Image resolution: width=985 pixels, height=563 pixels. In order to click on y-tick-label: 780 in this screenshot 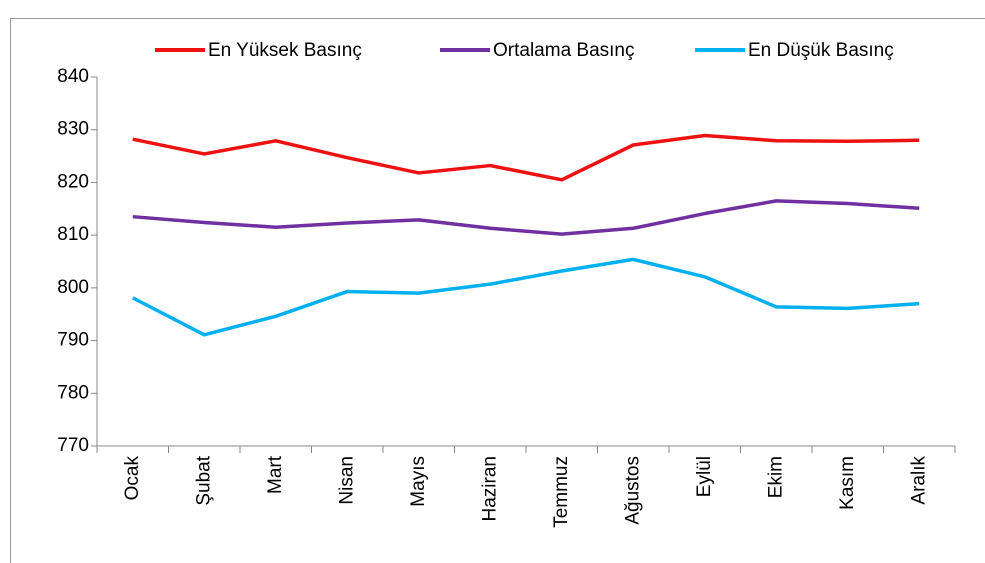, I will do `click(73, 392)`.